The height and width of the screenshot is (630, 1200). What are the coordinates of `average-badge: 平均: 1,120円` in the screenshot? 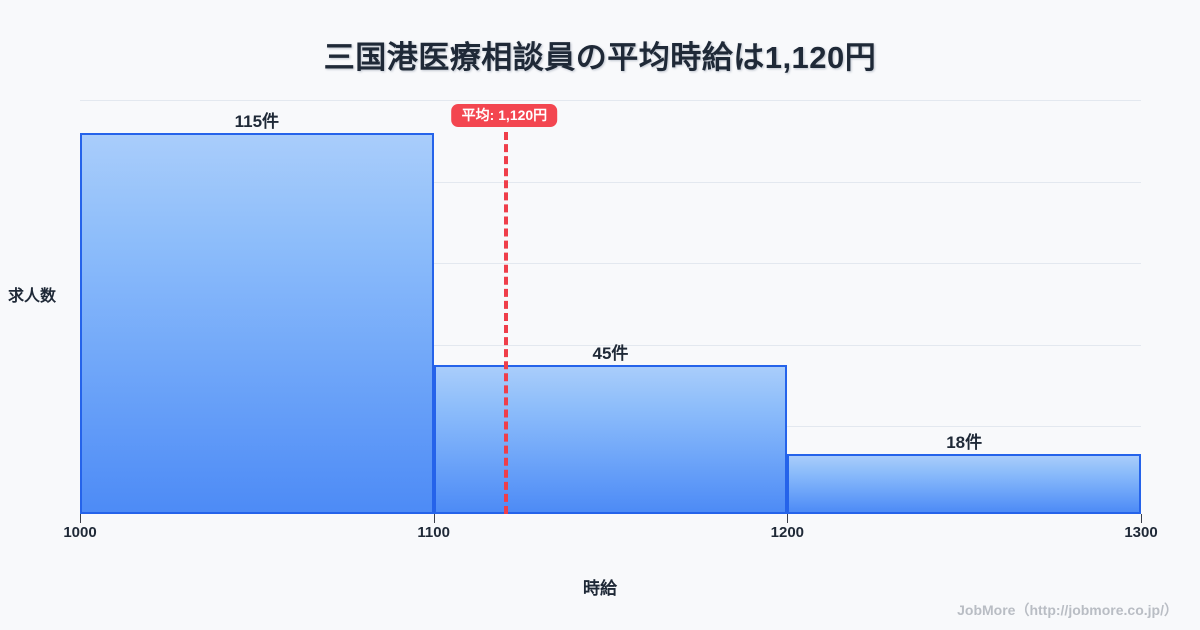 It's located at (504, 115).